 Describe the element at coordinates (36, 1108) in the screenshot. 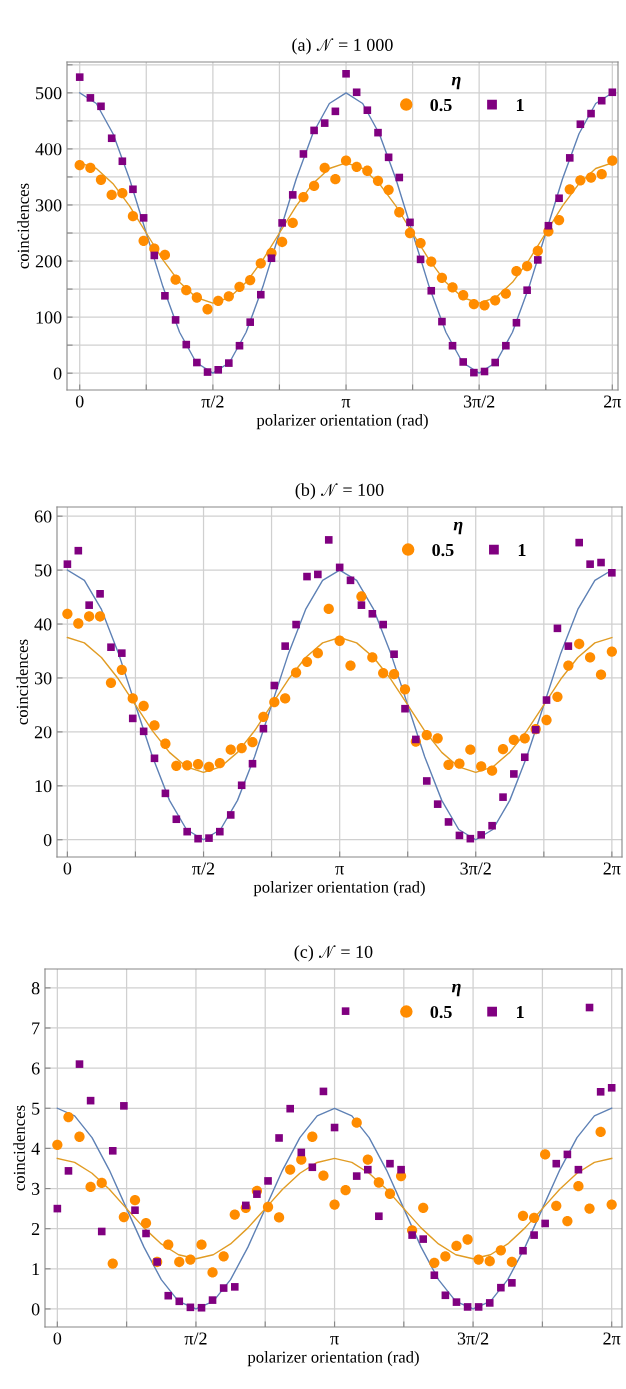

I see `y-tick-label: 5` at that location.